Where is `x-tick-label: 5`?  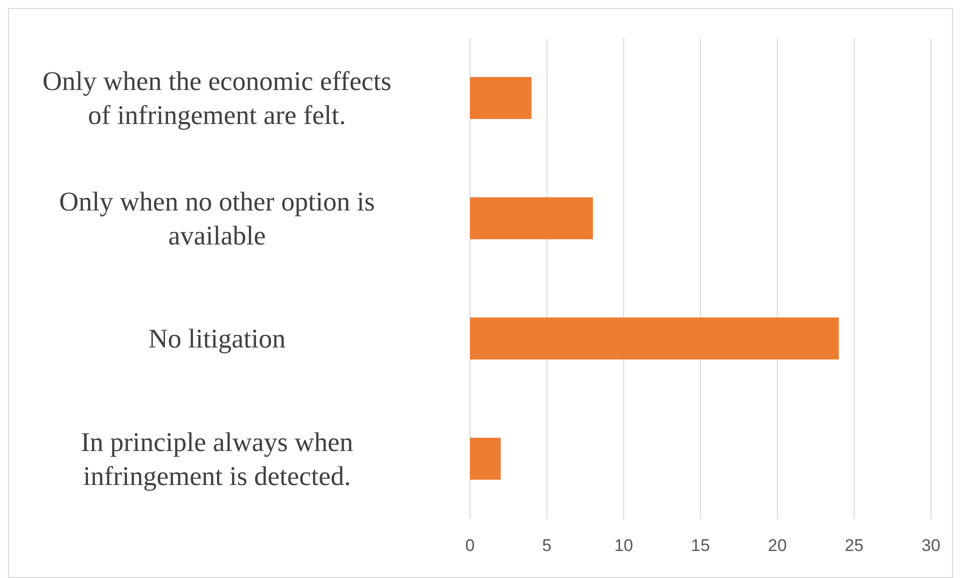 x-tick-label: 5 is located at coordinates (547, 546).